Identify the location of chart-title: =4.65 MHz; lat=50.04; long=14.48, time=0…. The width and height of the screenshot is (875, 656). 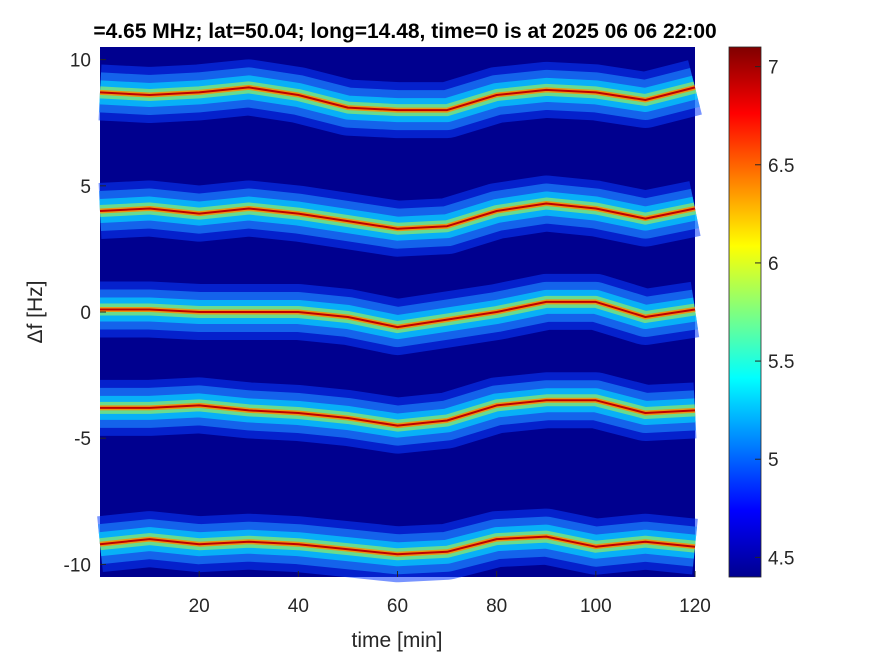
(404, 31).